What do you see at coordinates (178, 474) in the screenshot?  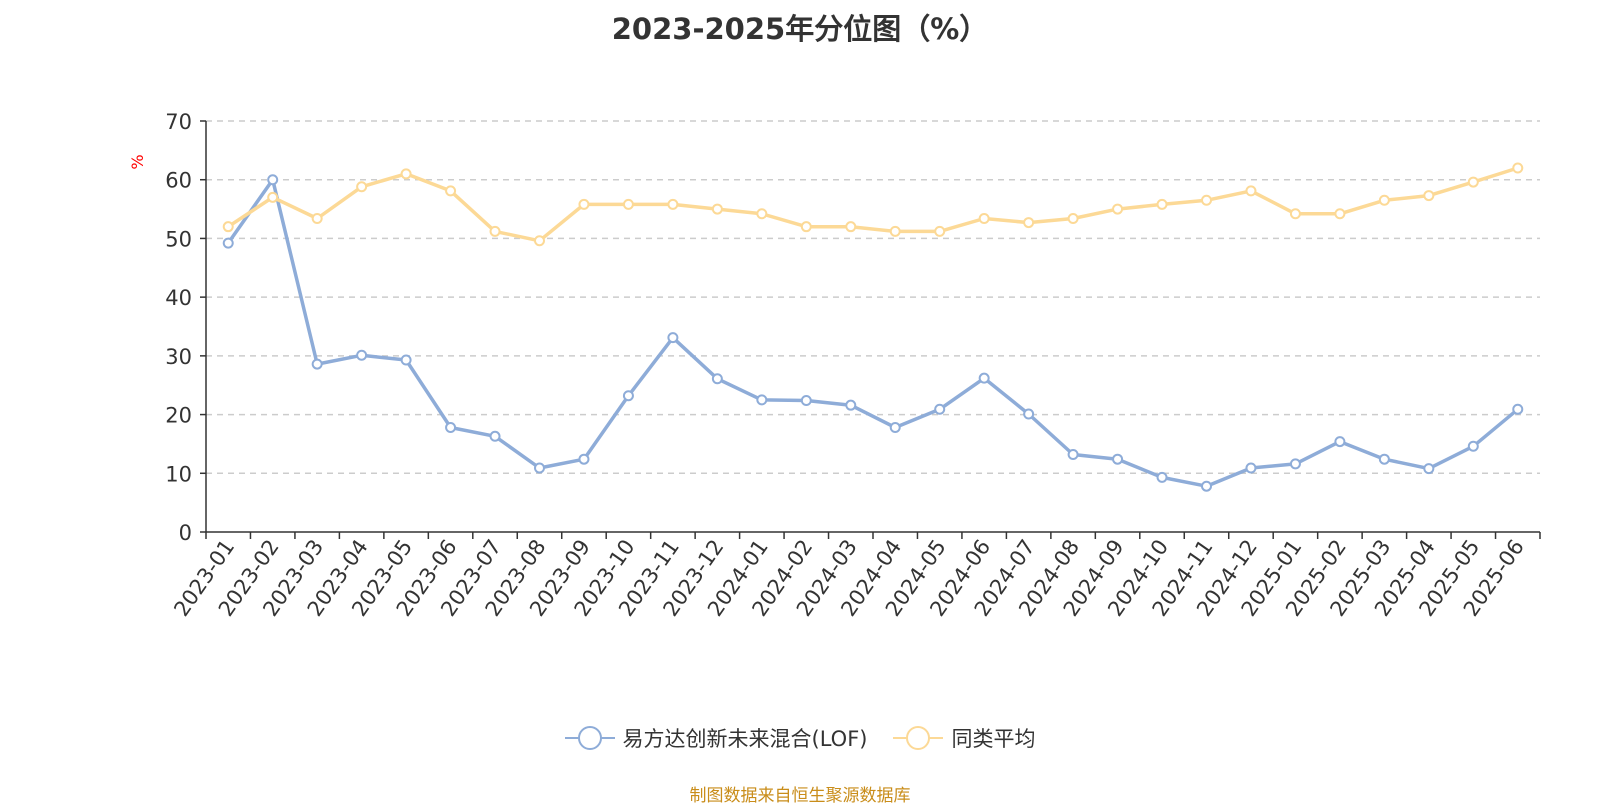 I see `y-tick-label: 10` at bounding box center [178, 474].